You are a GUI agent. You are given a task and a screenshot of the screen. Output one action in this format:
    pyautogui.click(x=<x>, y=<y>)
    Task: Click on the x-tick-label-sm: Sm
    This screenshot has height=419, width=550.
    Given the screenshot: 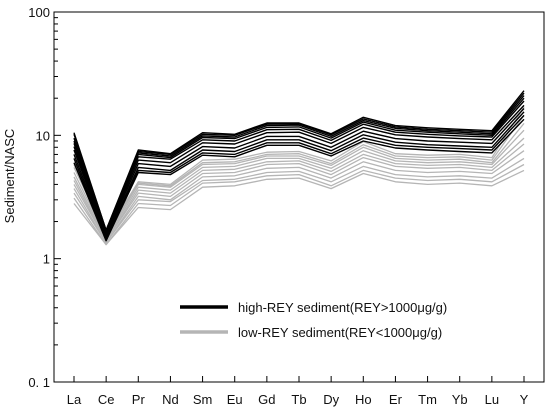 What is the action you would take?
    pyautogui.click(x=203, y=399)
    